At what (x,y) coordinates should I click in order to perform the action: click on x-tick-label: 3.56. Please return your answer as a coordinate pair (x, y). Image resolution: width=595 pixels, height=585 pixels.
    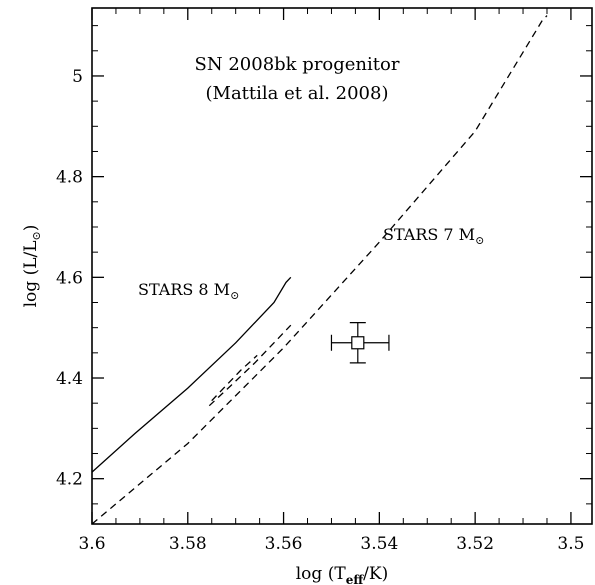
    Looking at the image, I should click on (284, 544).